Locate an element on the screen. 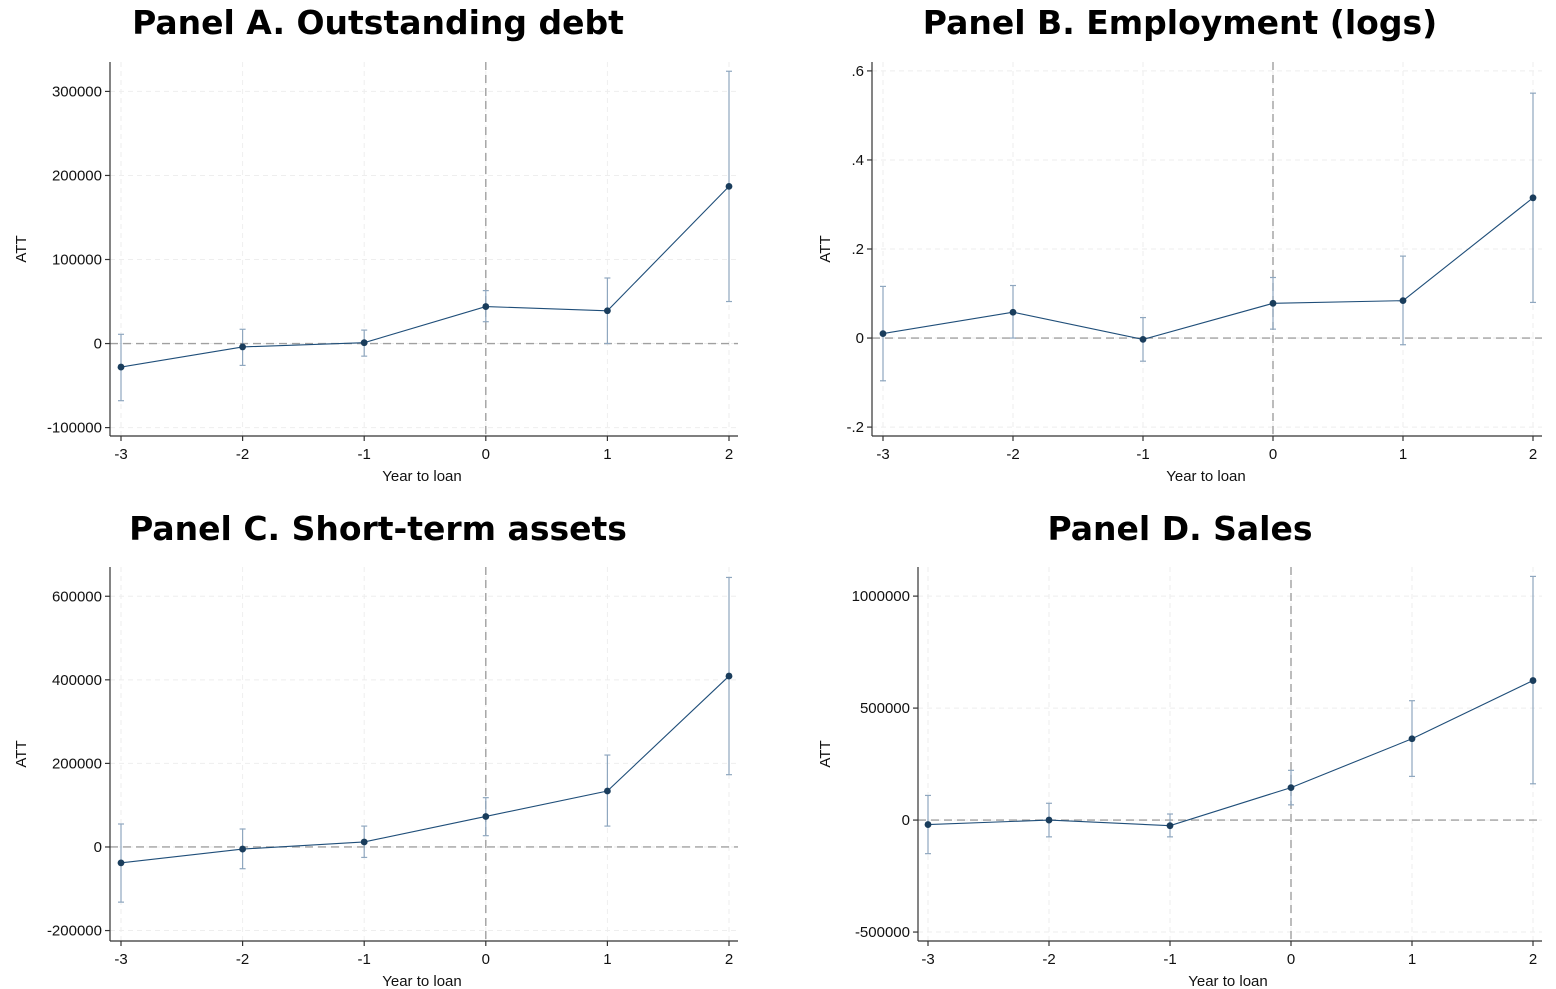 This screenshot has width=1556, height=989. panel-c-x-tick-label: 2 is located at coordinates (729, 959).